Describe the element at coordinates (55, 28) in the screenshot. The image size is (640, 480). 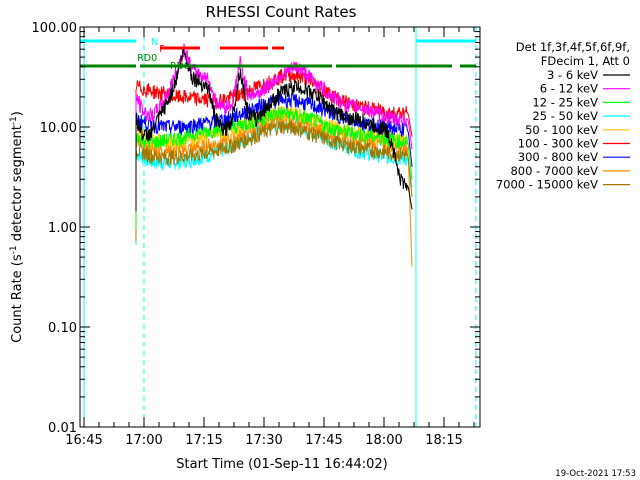
I see `y-tick-label-0: 100.00` at that location.